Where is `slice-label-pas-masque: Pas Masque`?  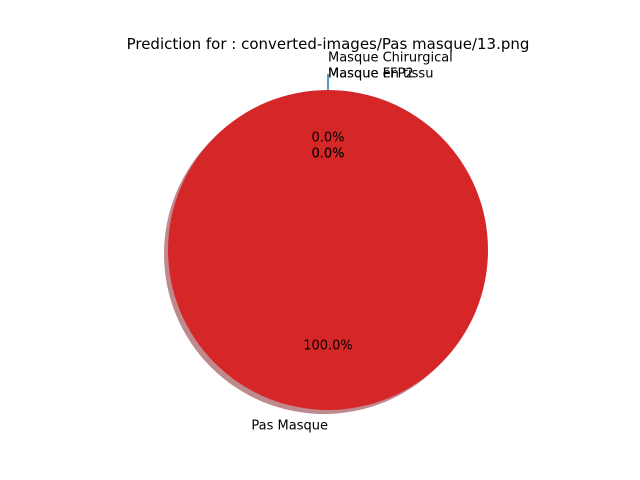 slice-label-pas-masque: Pas Masque is located at coordinates (289, 426).